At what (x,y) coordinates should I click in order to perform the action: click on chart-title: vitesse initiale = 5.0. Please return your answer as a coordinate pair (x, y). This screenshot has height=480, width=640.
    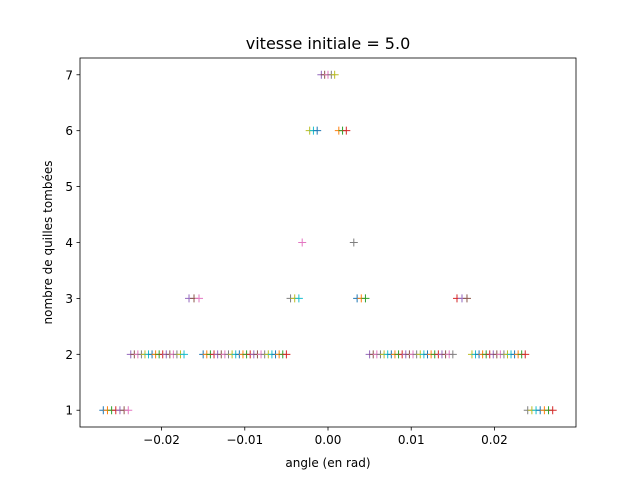
    Looking at the image, I should click on (328, 43).